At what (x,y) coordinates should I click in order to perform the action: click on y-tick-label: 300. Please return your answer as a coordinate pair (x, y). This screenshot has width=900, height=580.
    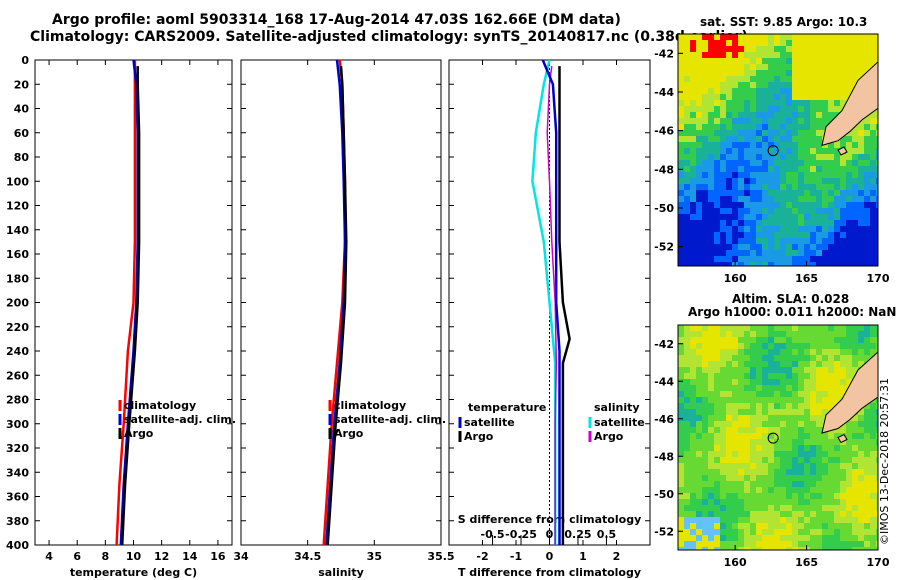
    Looking at the image, I should click on (17, 424).